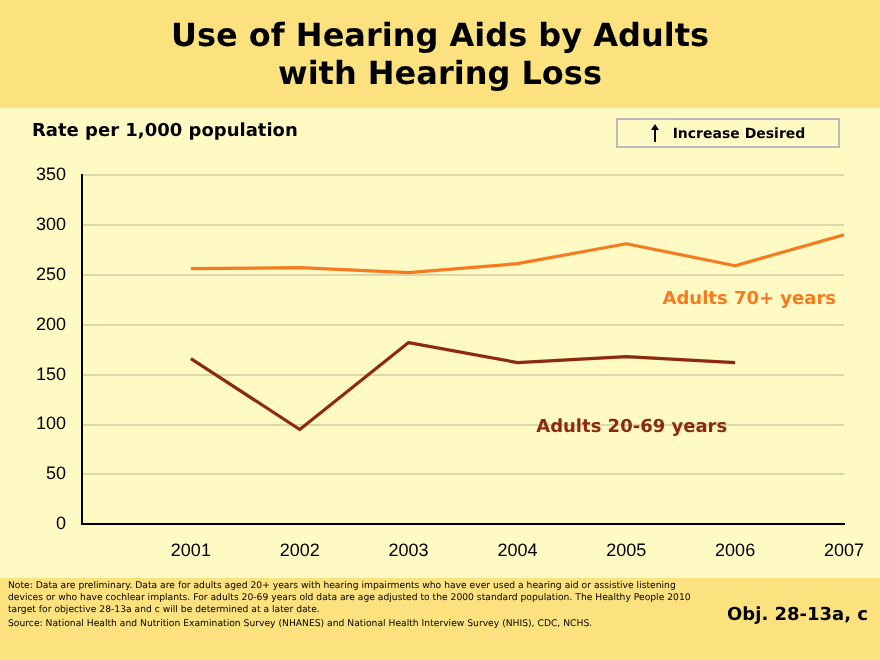  I want to click on y-tick-label: 0, so click(61, 523).